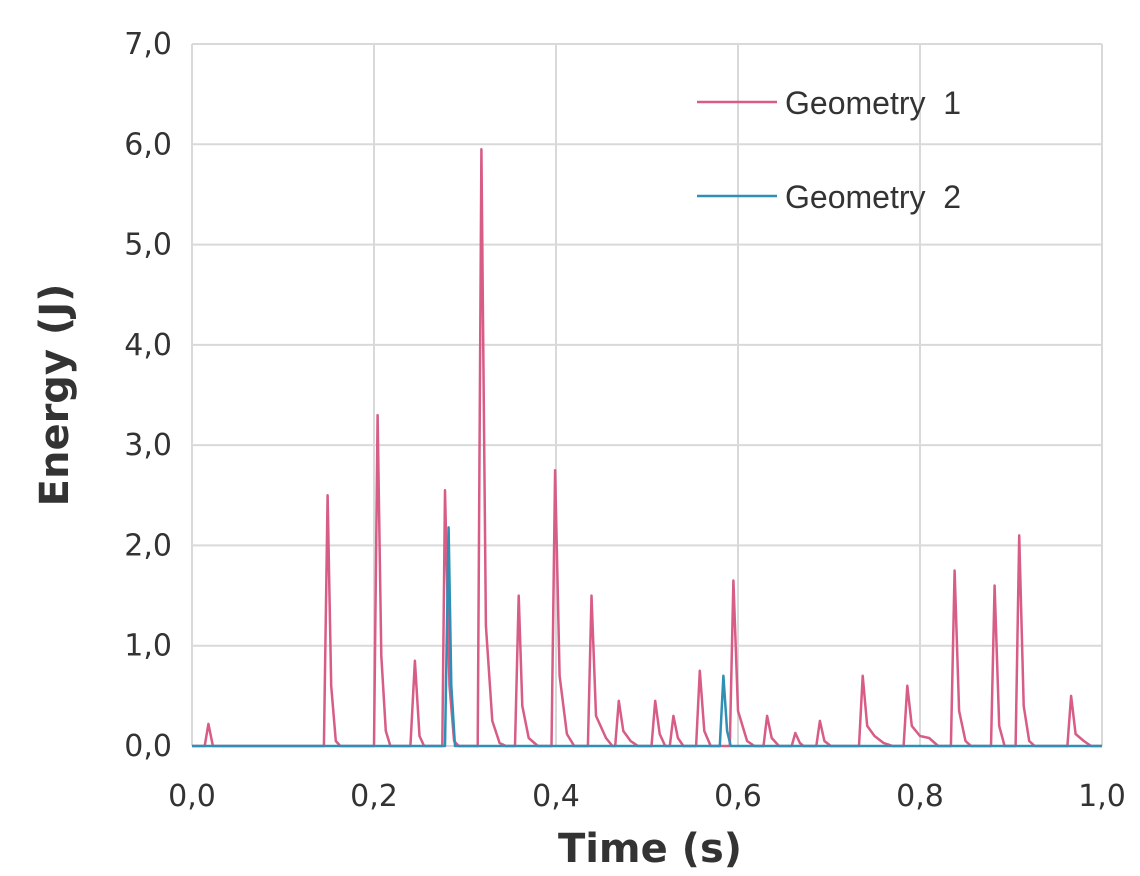  What do you see at coordinates (148, 245) in the screenshot?
I see `y-tick-label: 5,0` at bounding box center [148, 245].